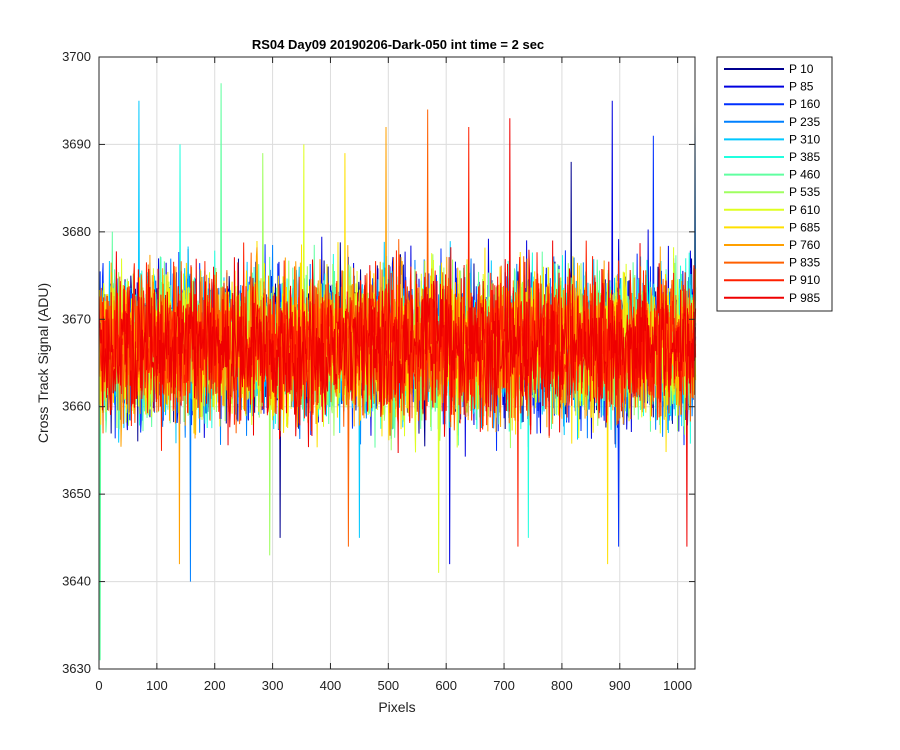 The image size is (900, 750). What do you see at coordinates (76, 318) in the screenshot?
I see `y-tick-label: 3670` at bounding box center [76, 318].